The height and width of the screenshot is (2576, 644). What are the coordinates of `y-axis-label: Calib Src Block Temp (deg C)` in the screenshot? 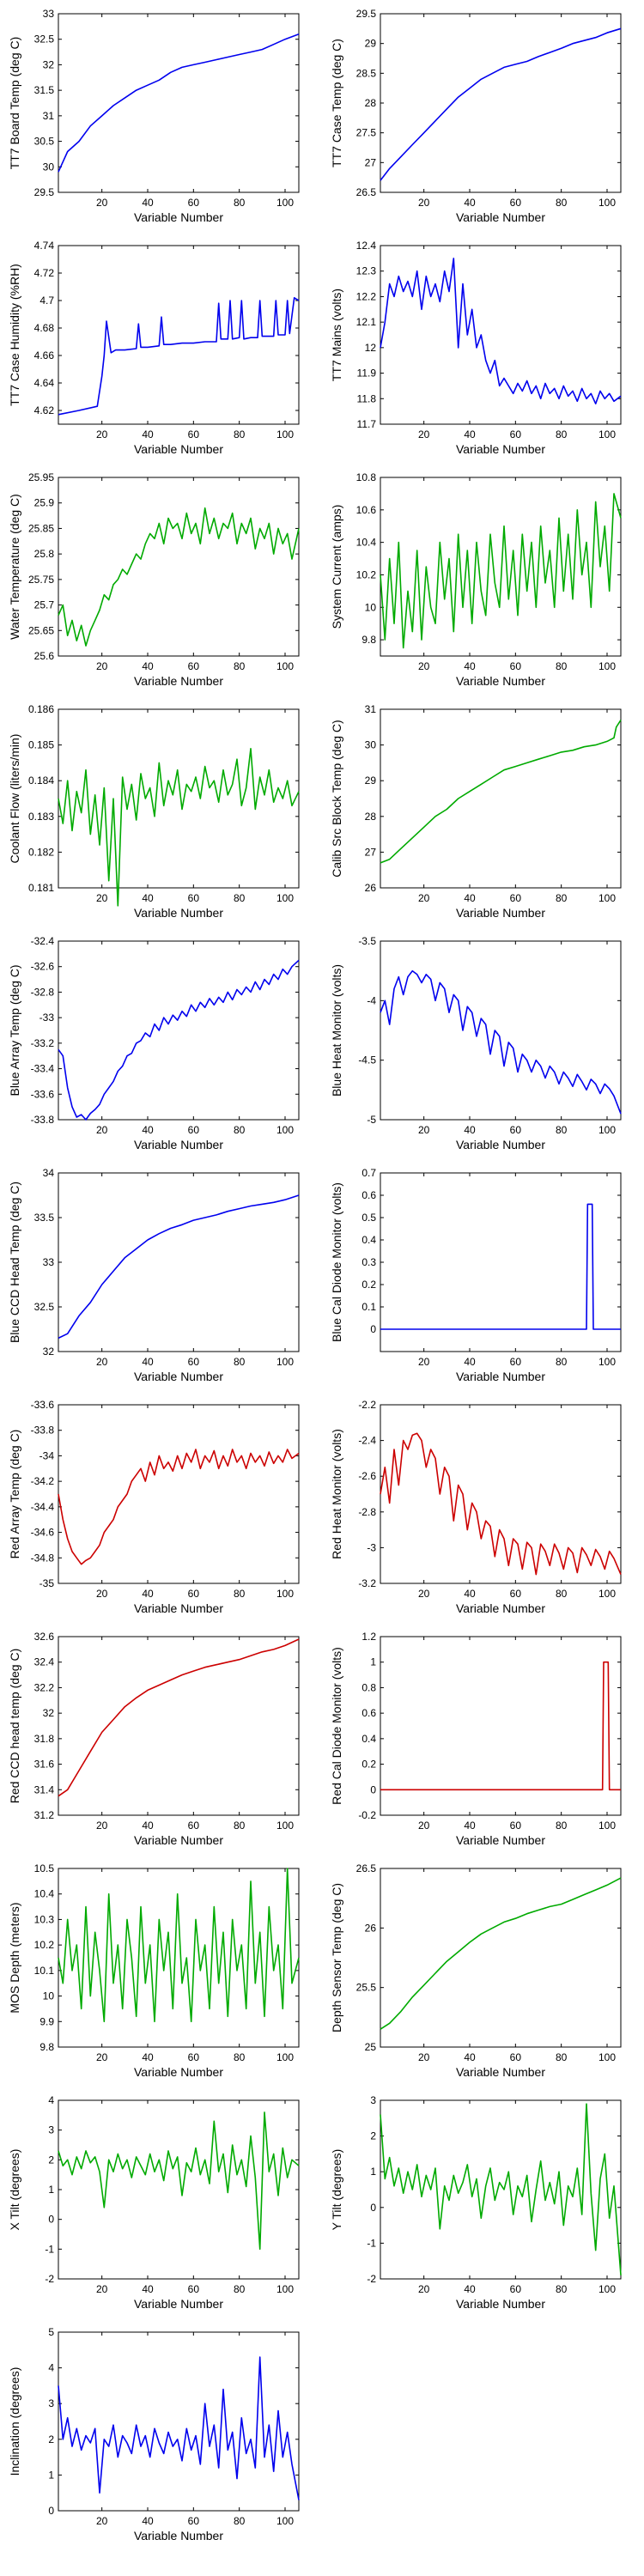 It's located at (336, 799).